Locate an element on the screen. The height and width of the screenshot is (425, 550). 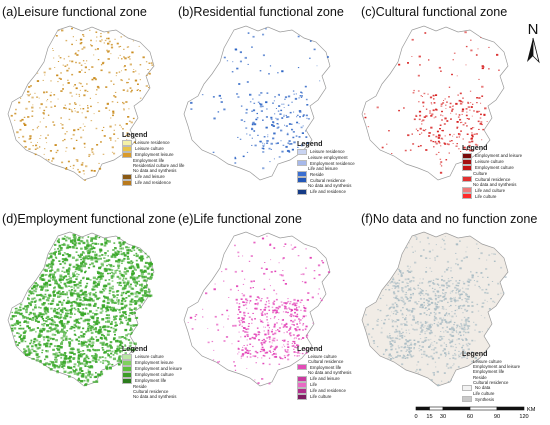
legend-label: No data and synthesis is located at coordinates (330, 373).